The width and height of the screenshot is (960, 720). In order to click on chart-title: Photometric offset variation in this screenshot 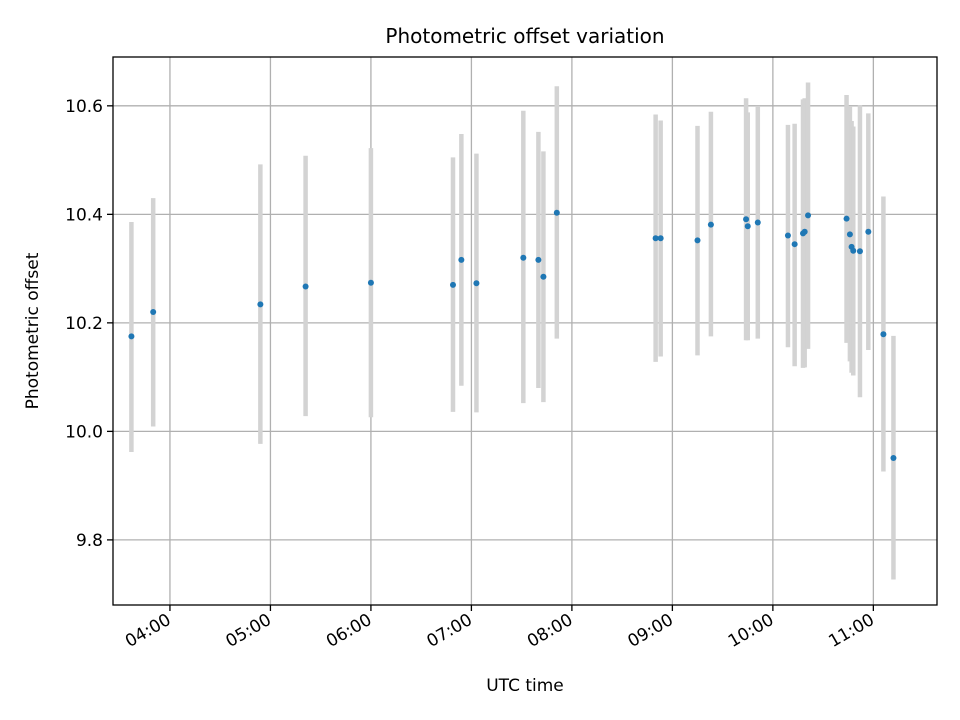, I will do `click(524, 36)`.